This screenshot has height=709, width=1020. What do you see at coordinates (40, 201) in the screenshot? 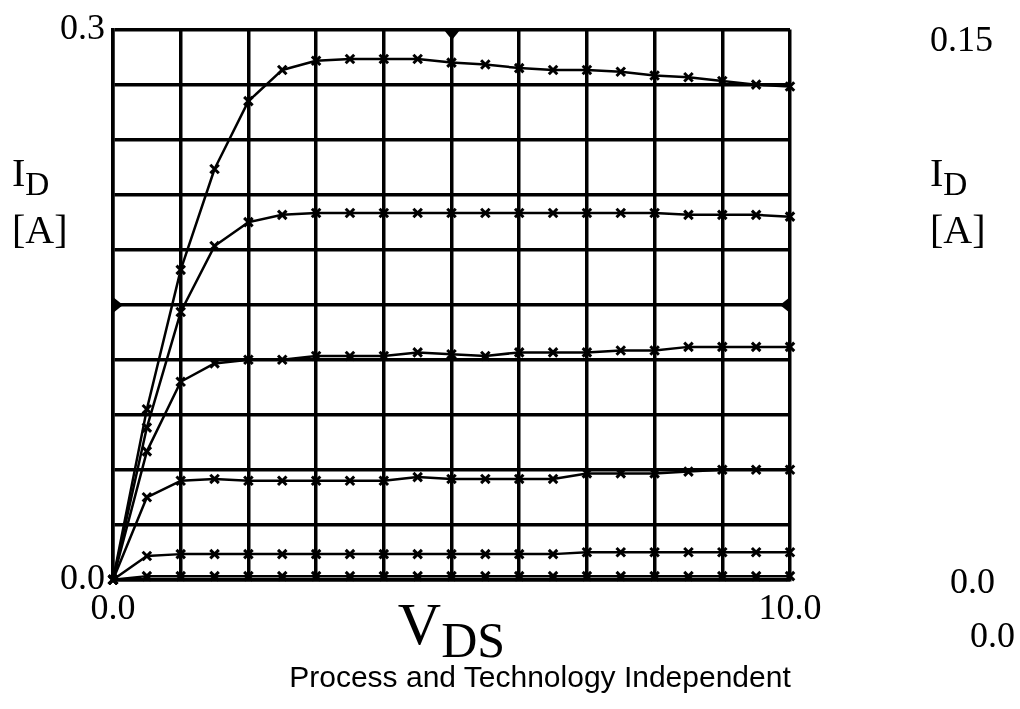
I see `y-axis-title: I$_{D}$ [A]` at bounding box center [40, 201].